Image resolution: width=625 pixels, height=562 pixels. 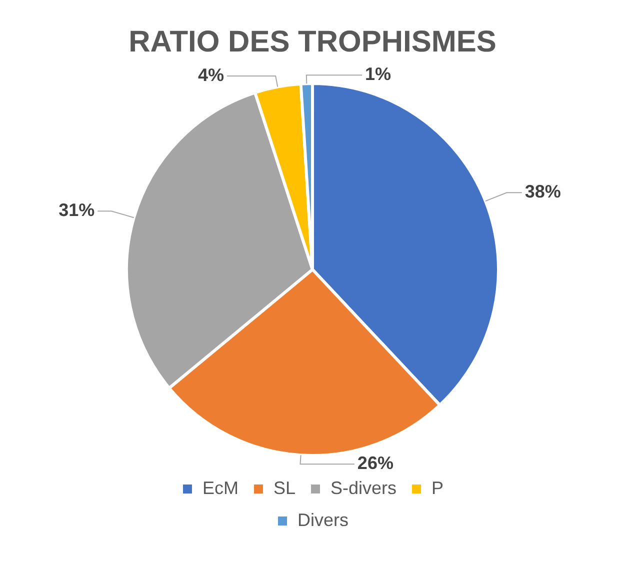 What do you see at coordinates (542, 192) in the screenshot?
I see `data-label: 38%` at bounding box center [542, 192].